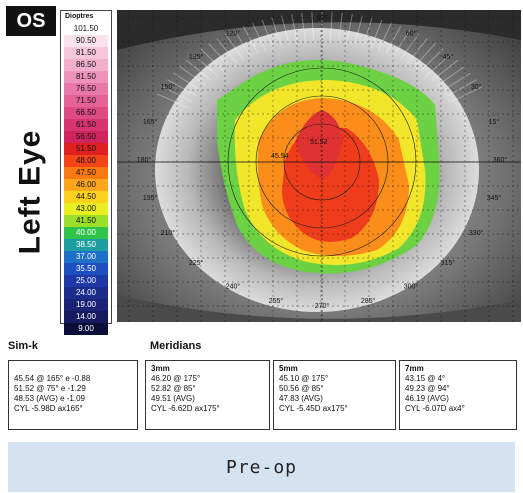  What do you see at coordinates (427, 398) in the screenshot?
I see `zone-line: 46.19 (AVG)` at bounding box center [427, 398].